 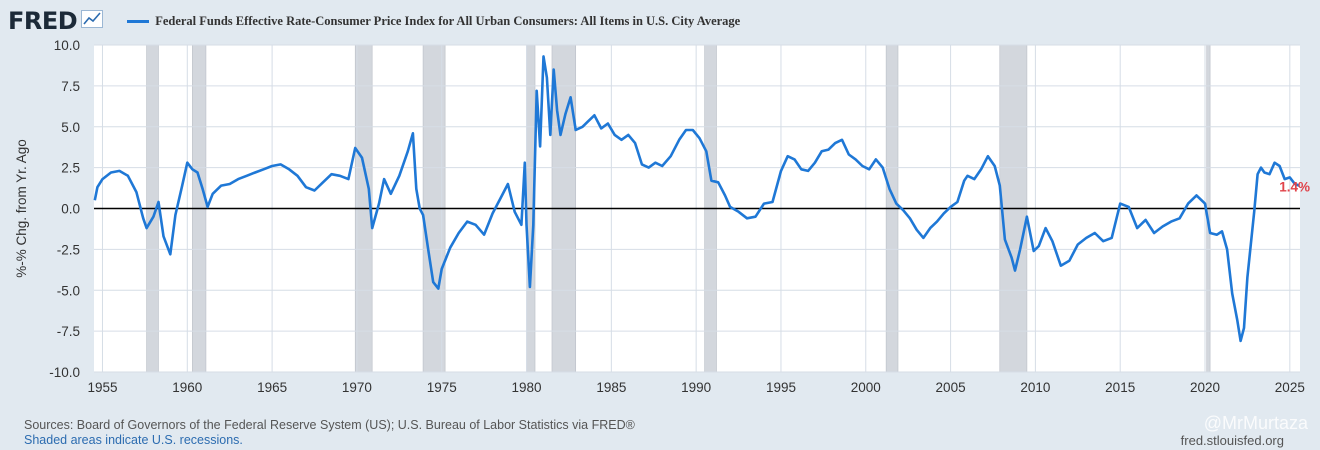 What do you see at coordinates (68, 290) in the screenshot?
I see `y-tick-label: -5.0` at bounding box center [68, 290].